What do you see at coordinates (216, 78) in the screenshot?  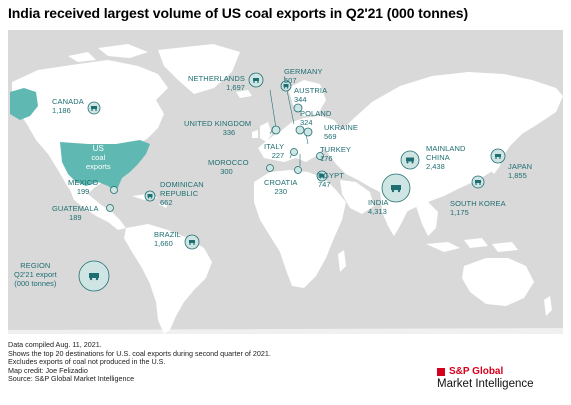 I see `label-netherlands-name: NETHERLANDS` at bounding box center [216, 78].